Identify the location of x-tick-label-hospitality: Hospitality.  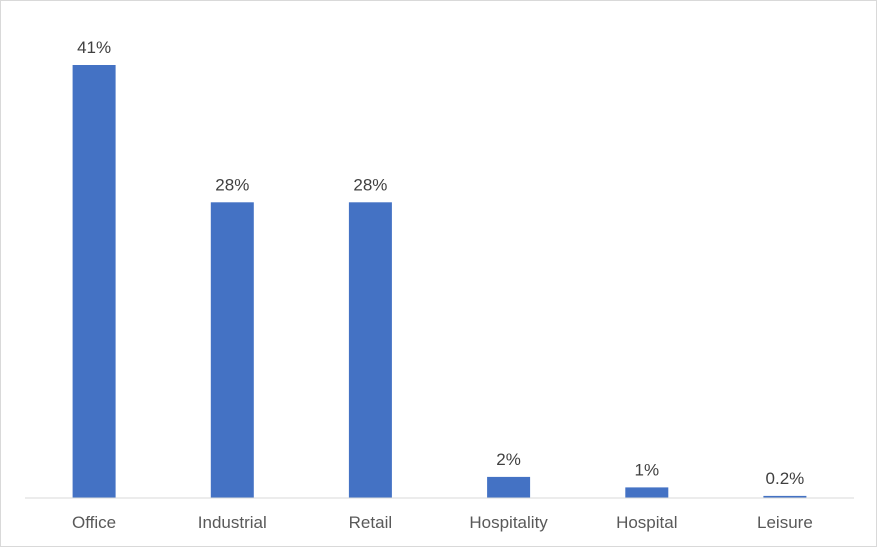
(508, 522).